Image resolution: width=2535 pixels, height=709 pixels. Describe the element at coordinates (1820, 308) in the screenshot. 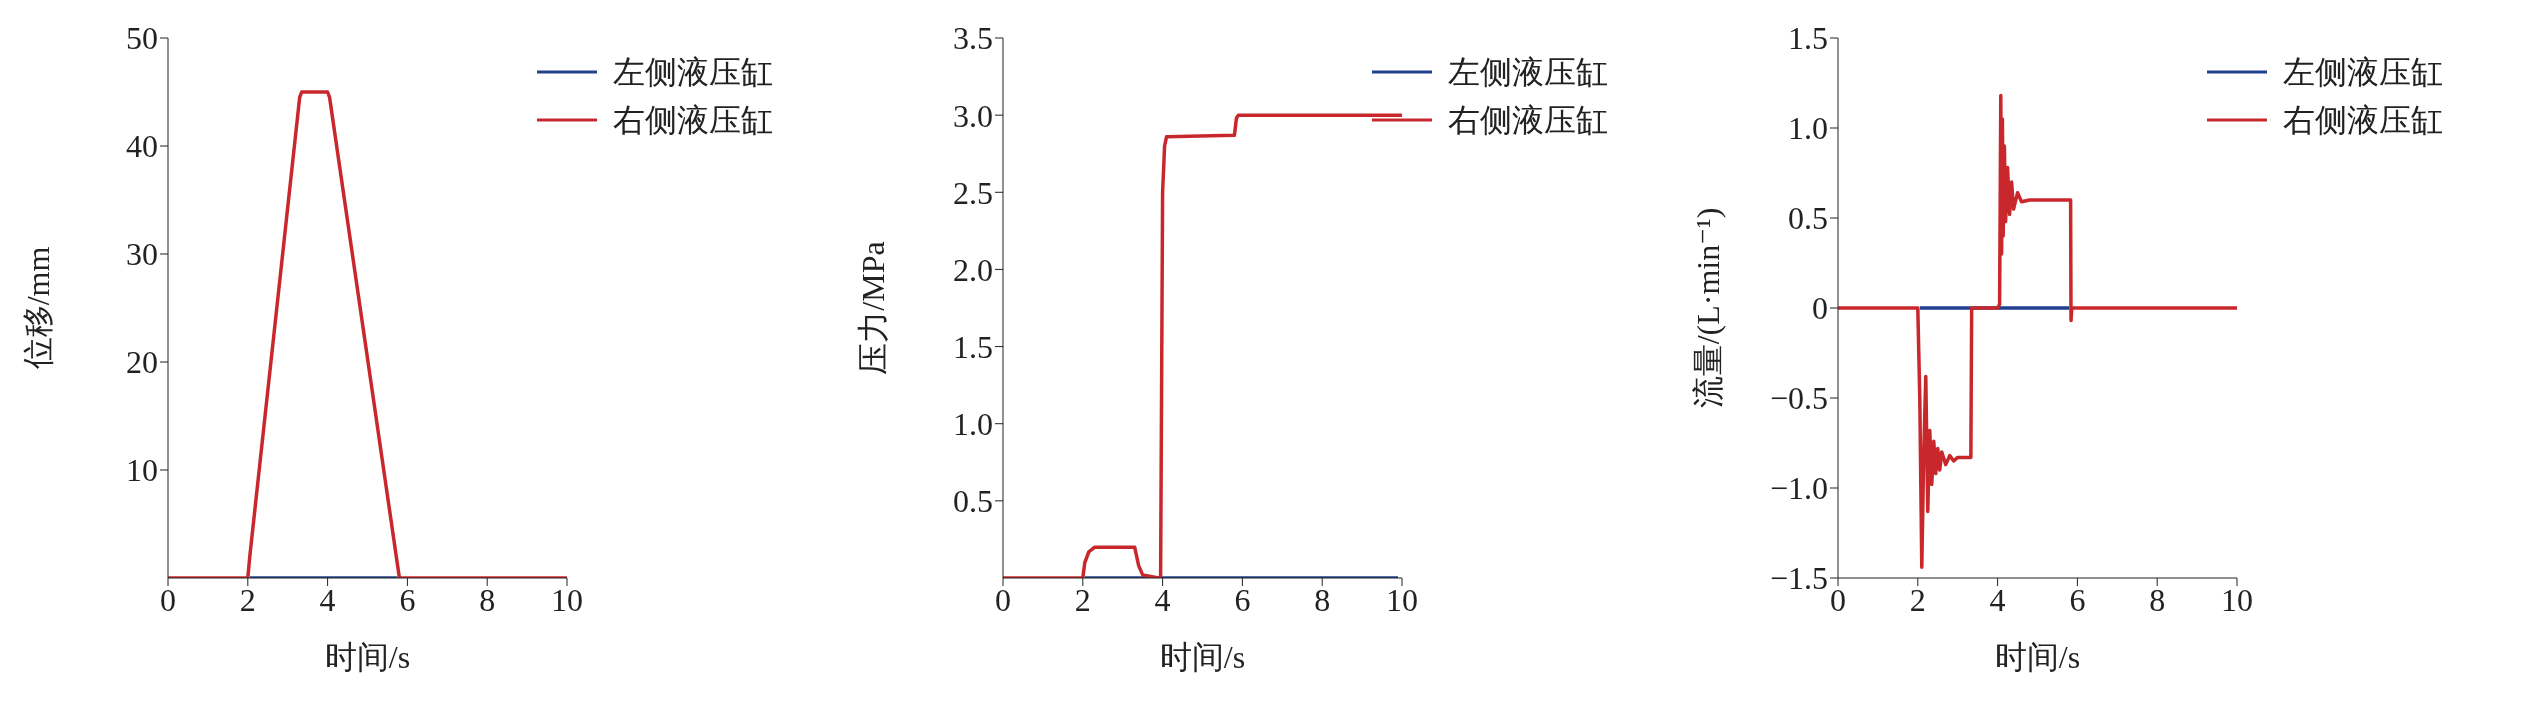

I see `y-tick-label: 0` at that location.